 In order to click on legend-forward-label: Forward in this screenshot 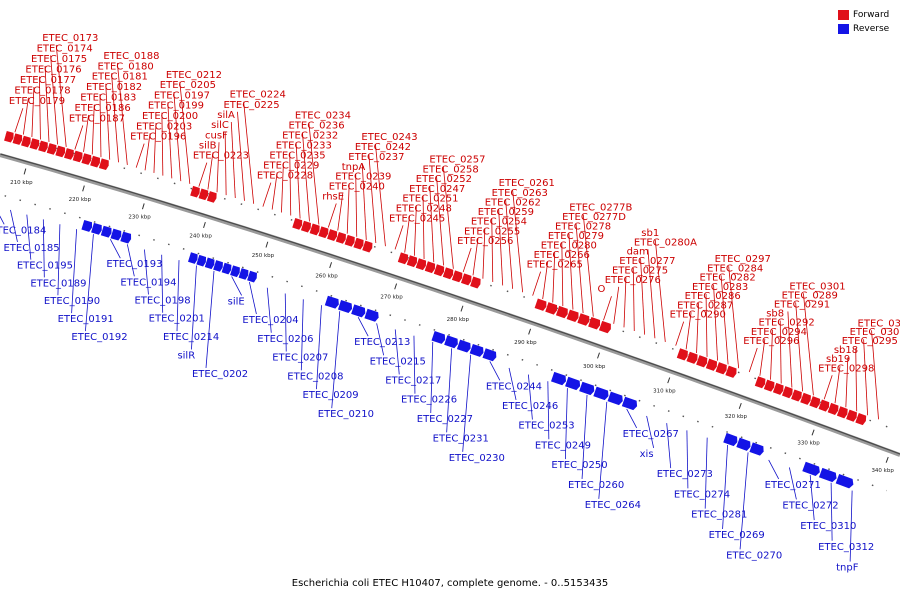, I will do `click(871, 15)`.